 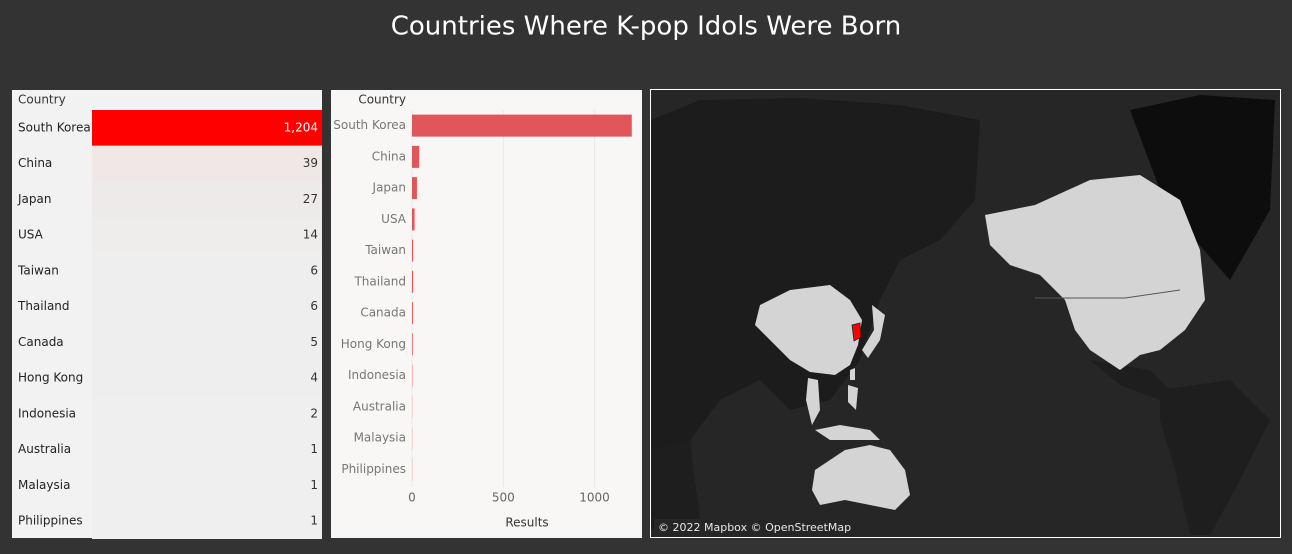 What do you see at coordinates (54, 127) in the screenshot?
I see `row-label: South Korea` at bounding box center [54, 127].